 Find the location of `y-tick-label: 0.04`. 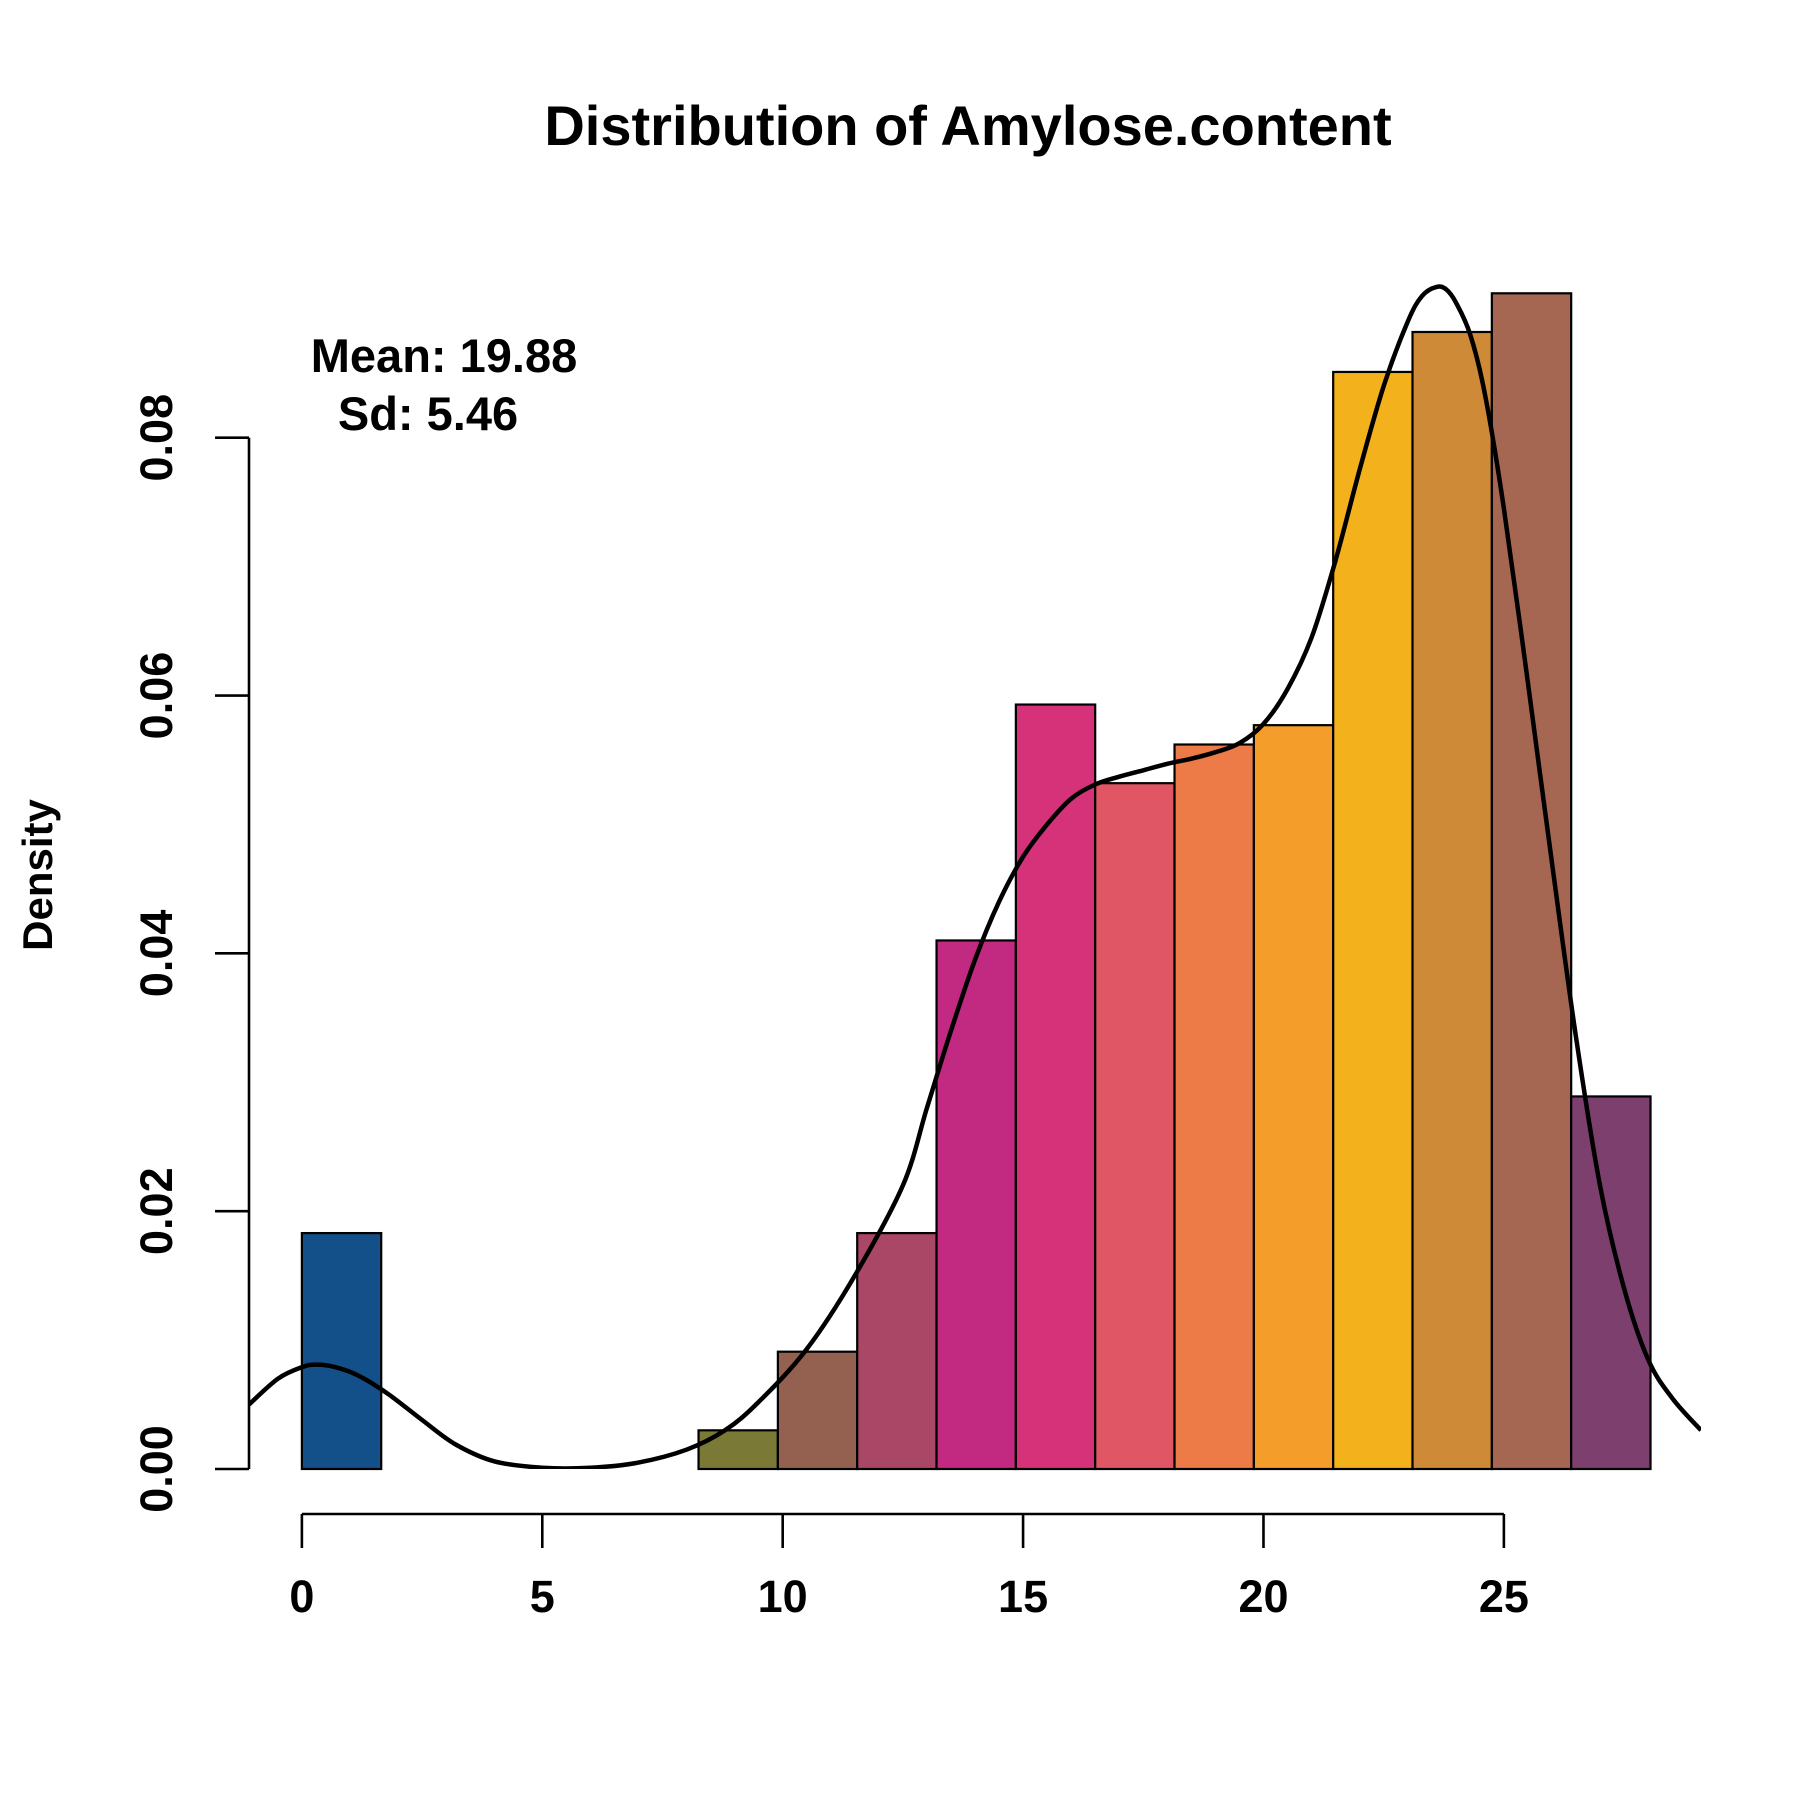

y-tick-label: 0.04 is located at coordinates (156, 954).